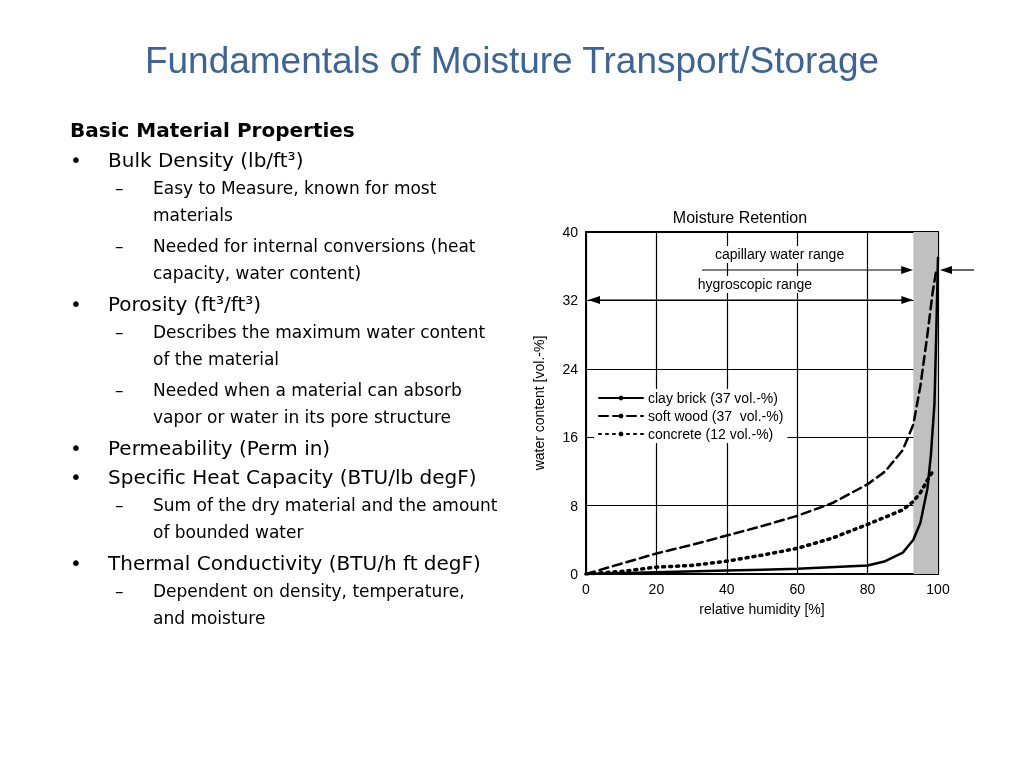 This screenshot has width=1024, height=768. Describe the element at coordinates (273, 477) in the screenshot. I see `text: • Specific Heat Capacity (BTU/lb degF)` at that location.